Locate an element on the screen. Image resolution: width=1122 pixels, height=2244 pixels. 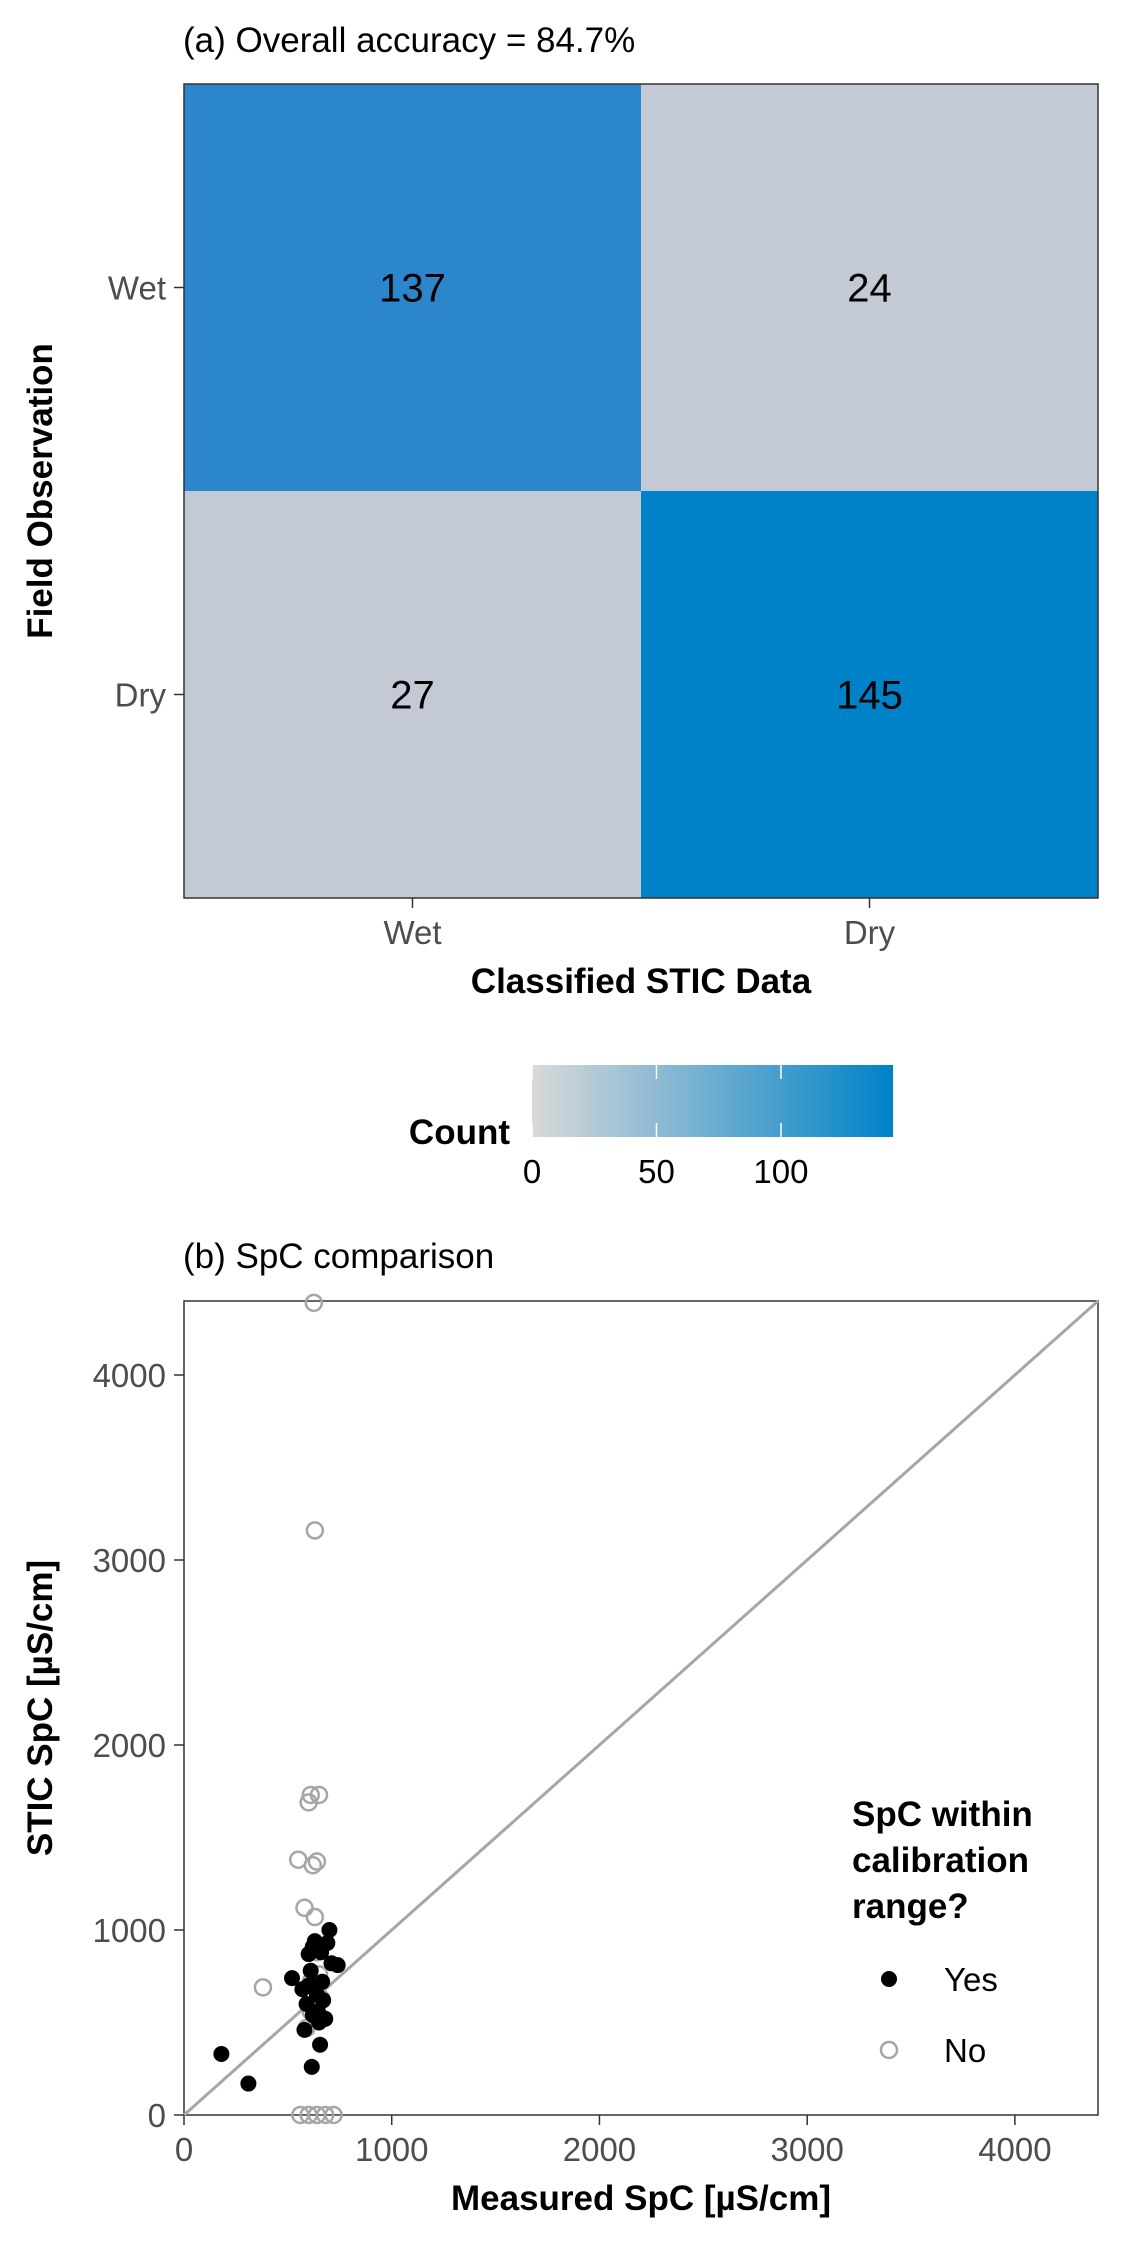
heatmap-cell-value: 27 is located at coordinates (412, 696).